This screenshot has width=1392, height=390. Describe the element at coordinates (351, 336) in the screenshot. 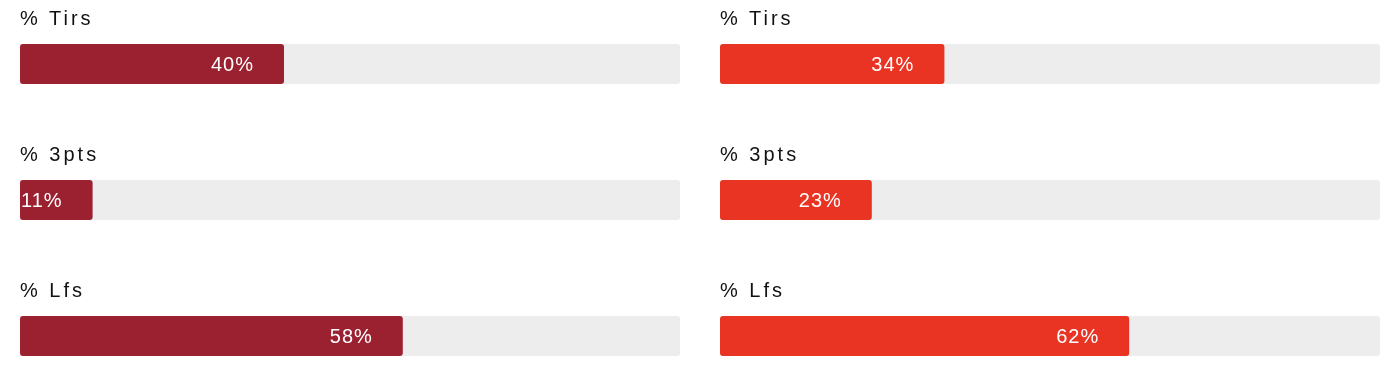

I see `data-label: 58%` at that location.